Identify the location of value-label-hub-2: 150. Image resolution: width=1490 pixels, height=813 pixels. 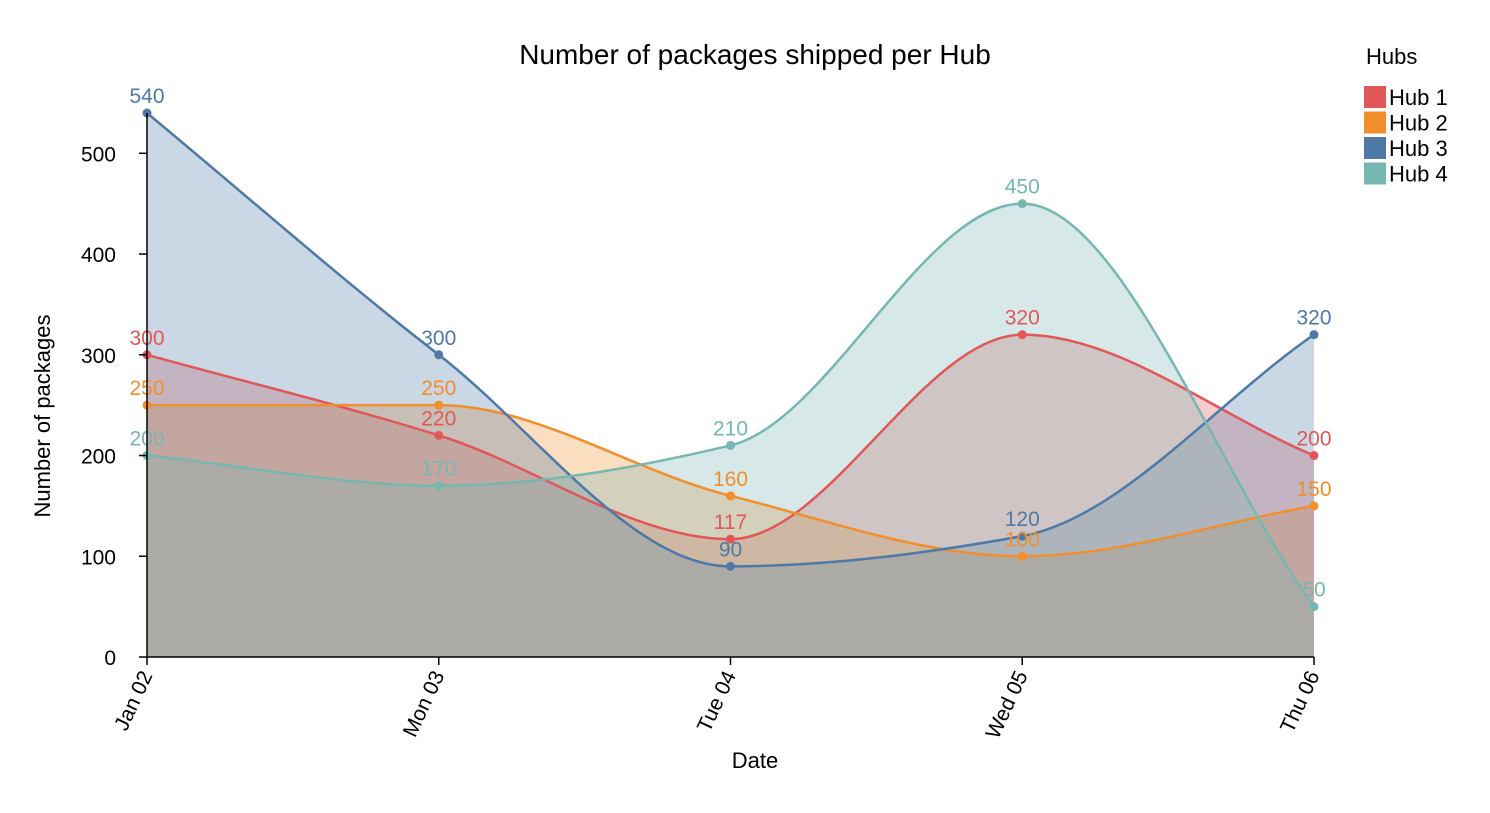
(1313, 489).